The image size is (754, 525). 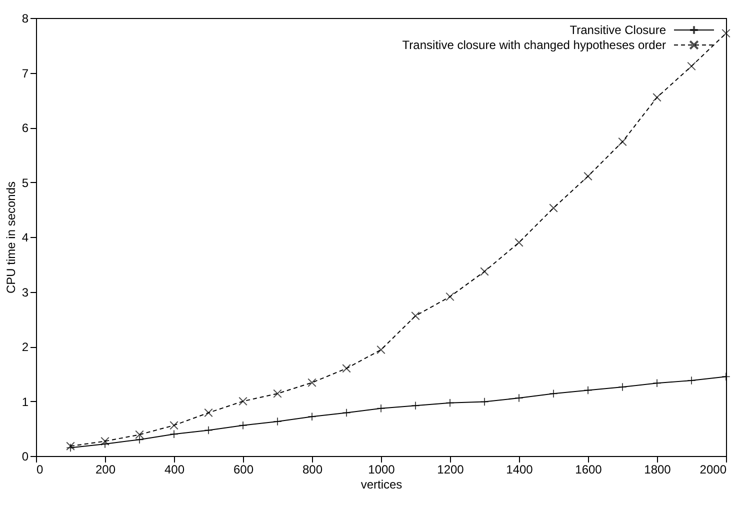 What do you see at coordinates (25, 347) in the screenshot?
I see `y-tick-label: 2` at bounding box center [25, 347].